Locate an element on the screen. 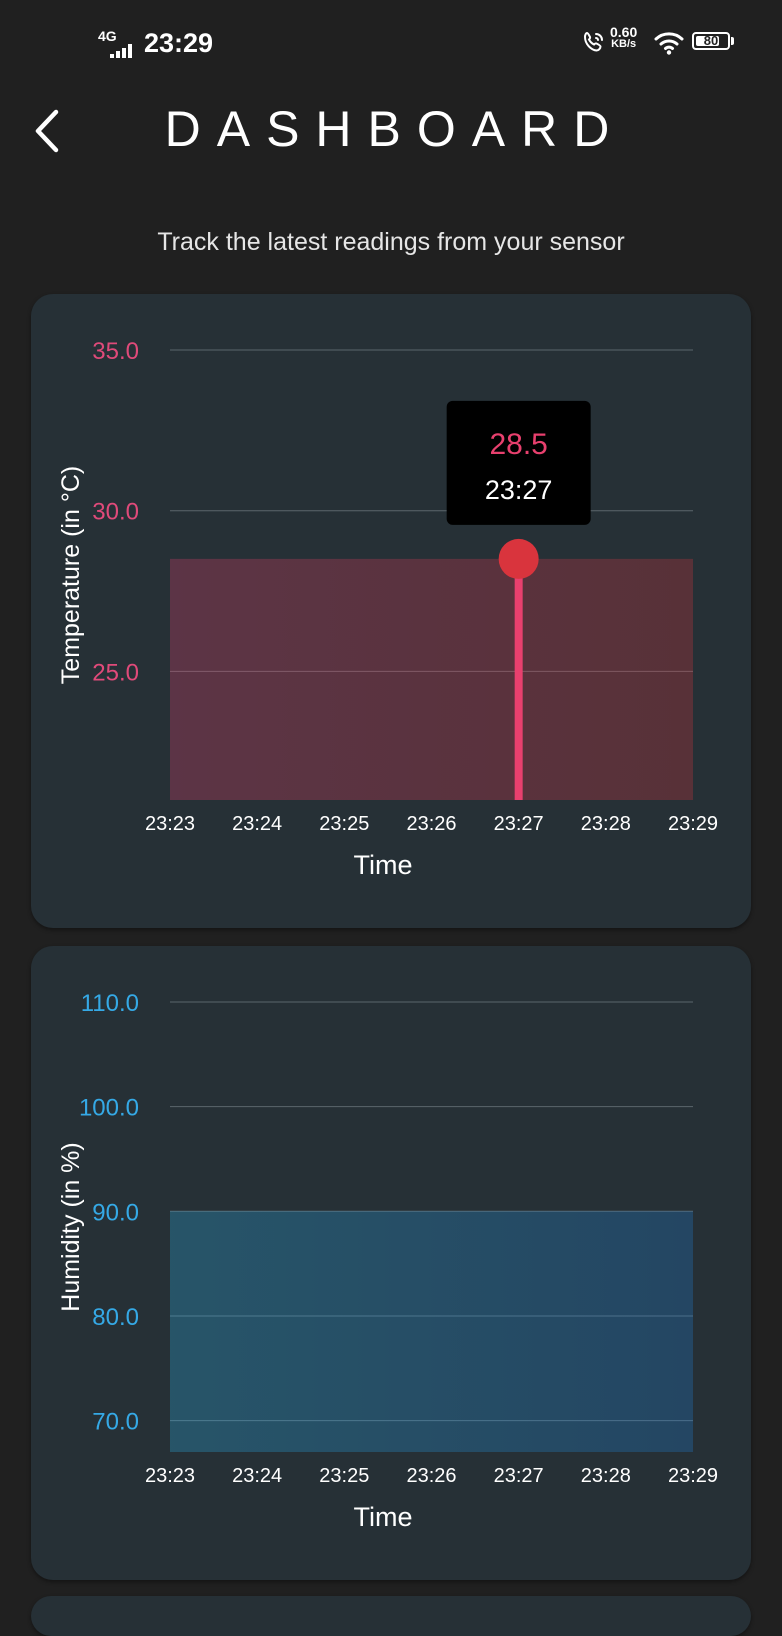  wifi-call-icon is located at coordinates (593, 41).